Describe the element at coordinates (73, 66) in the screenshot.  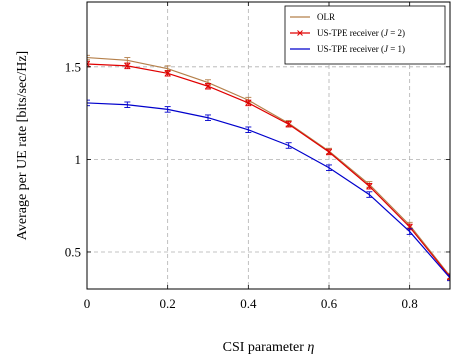
I see `y-tick-label-2: 1.5` at that location.